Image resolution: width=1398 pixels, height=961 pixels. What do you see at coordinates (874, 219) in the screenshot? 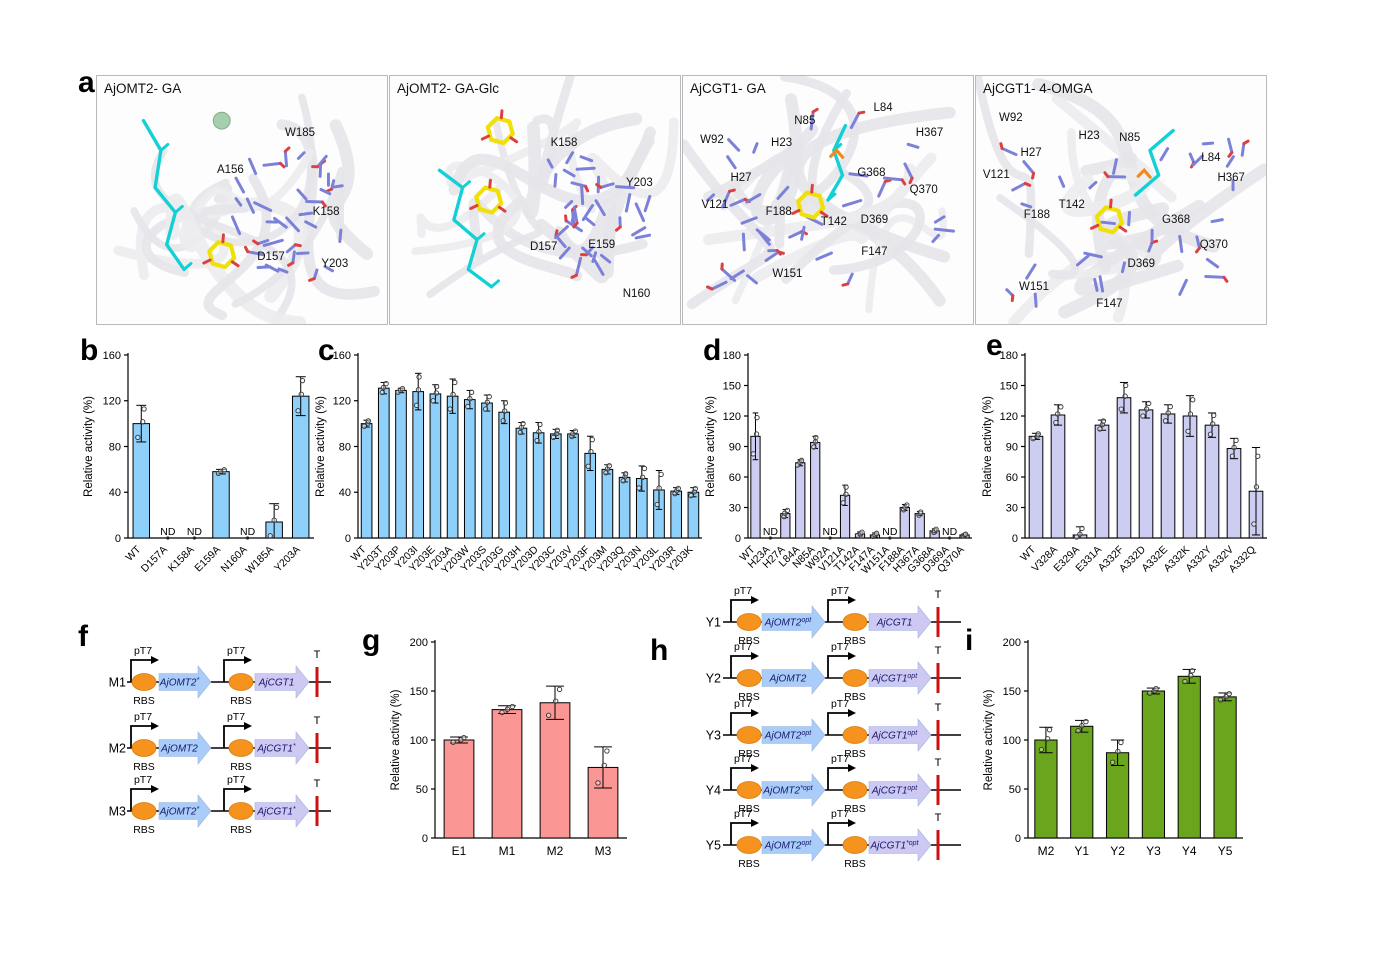
I see `residue-label: D369` at bounding box center [874, 219].